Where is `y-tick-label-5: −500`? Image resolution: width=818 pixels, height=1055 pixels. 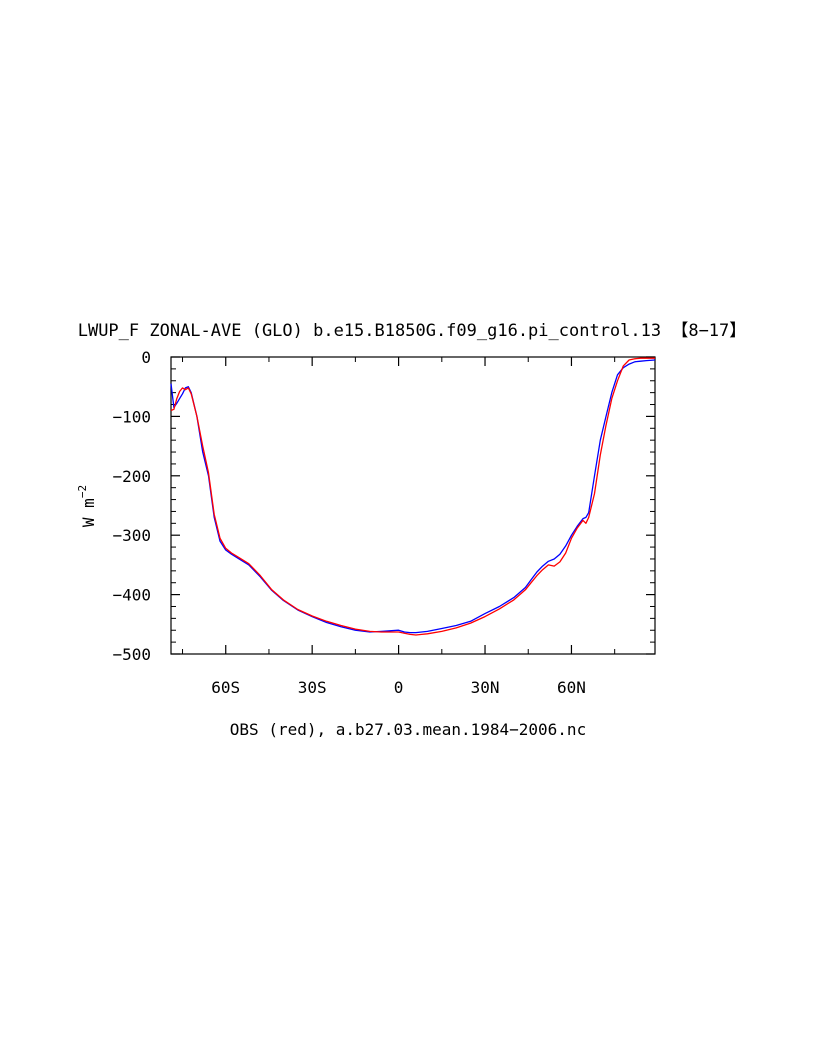
y-tick-label-5: −500 is located at coordinates (131, 654).